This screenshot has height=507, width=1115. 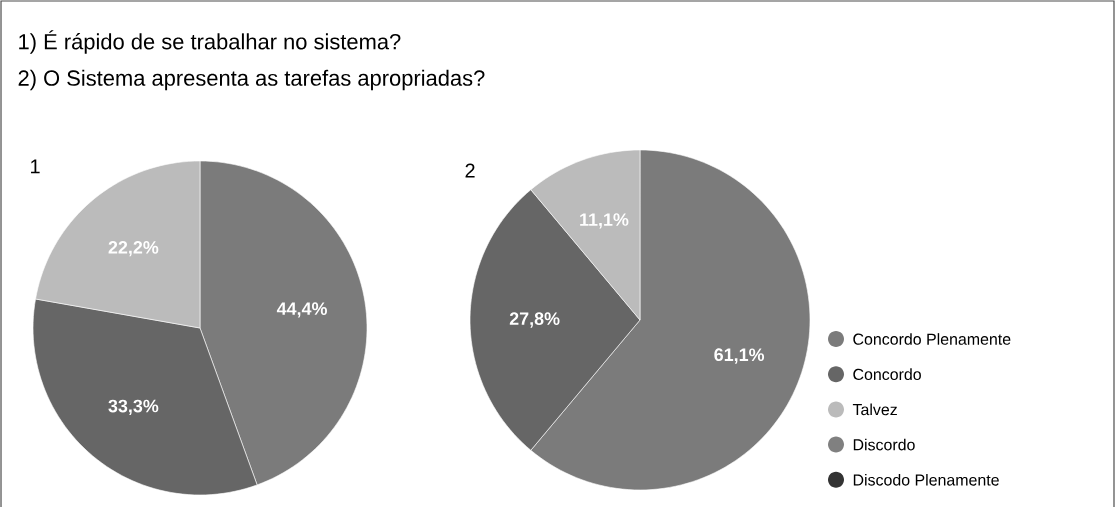 What do you see at coordinates (133, 249) in the screenshot?
I see `data-label: 22,2%` at bounding box center [133, 249].